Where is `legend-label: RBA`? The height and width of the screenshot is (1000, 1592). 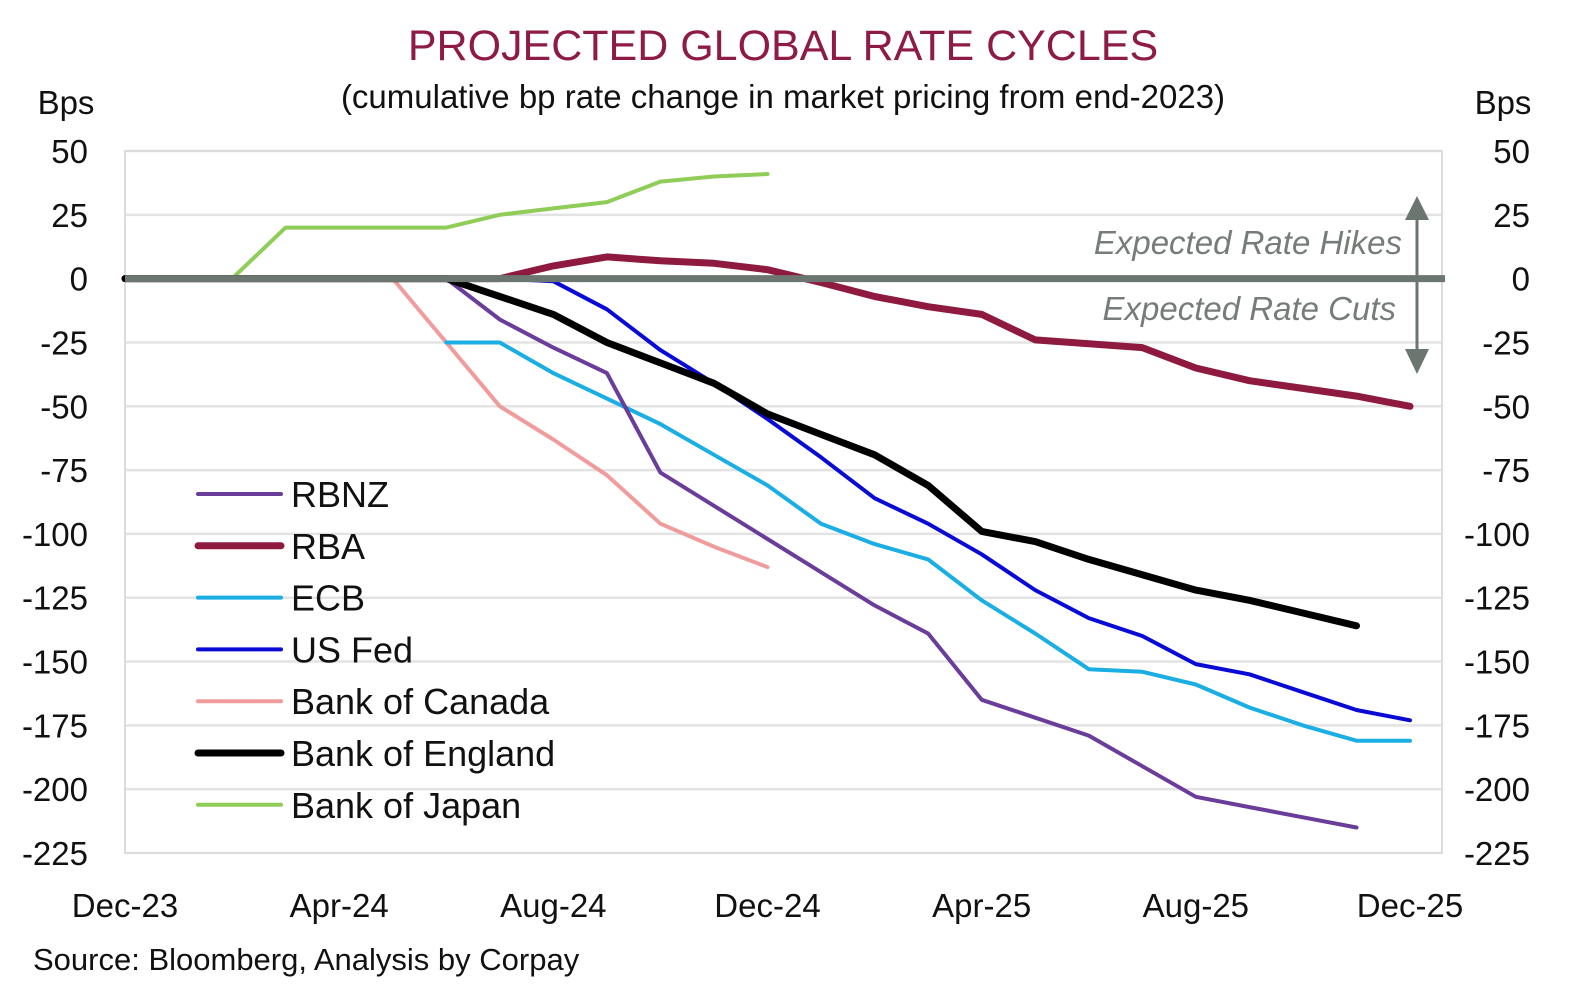
legend-label: RBA is located at coordinates (328, 546).